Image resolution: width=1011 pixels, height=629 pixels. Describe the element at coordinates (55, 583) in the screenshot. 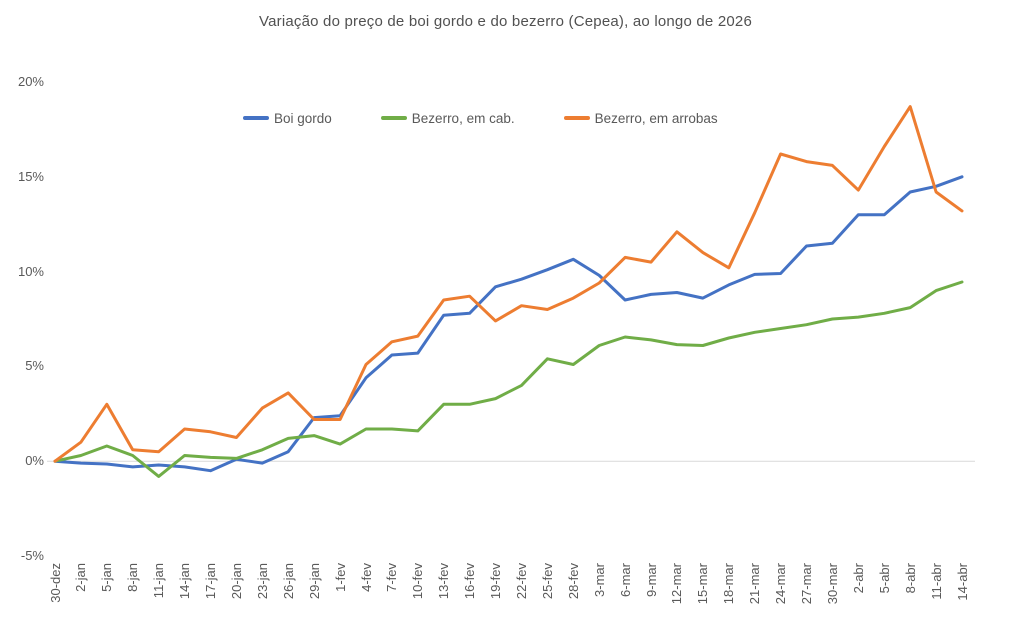

I see `x-axis-label: 30-dez` at that location.